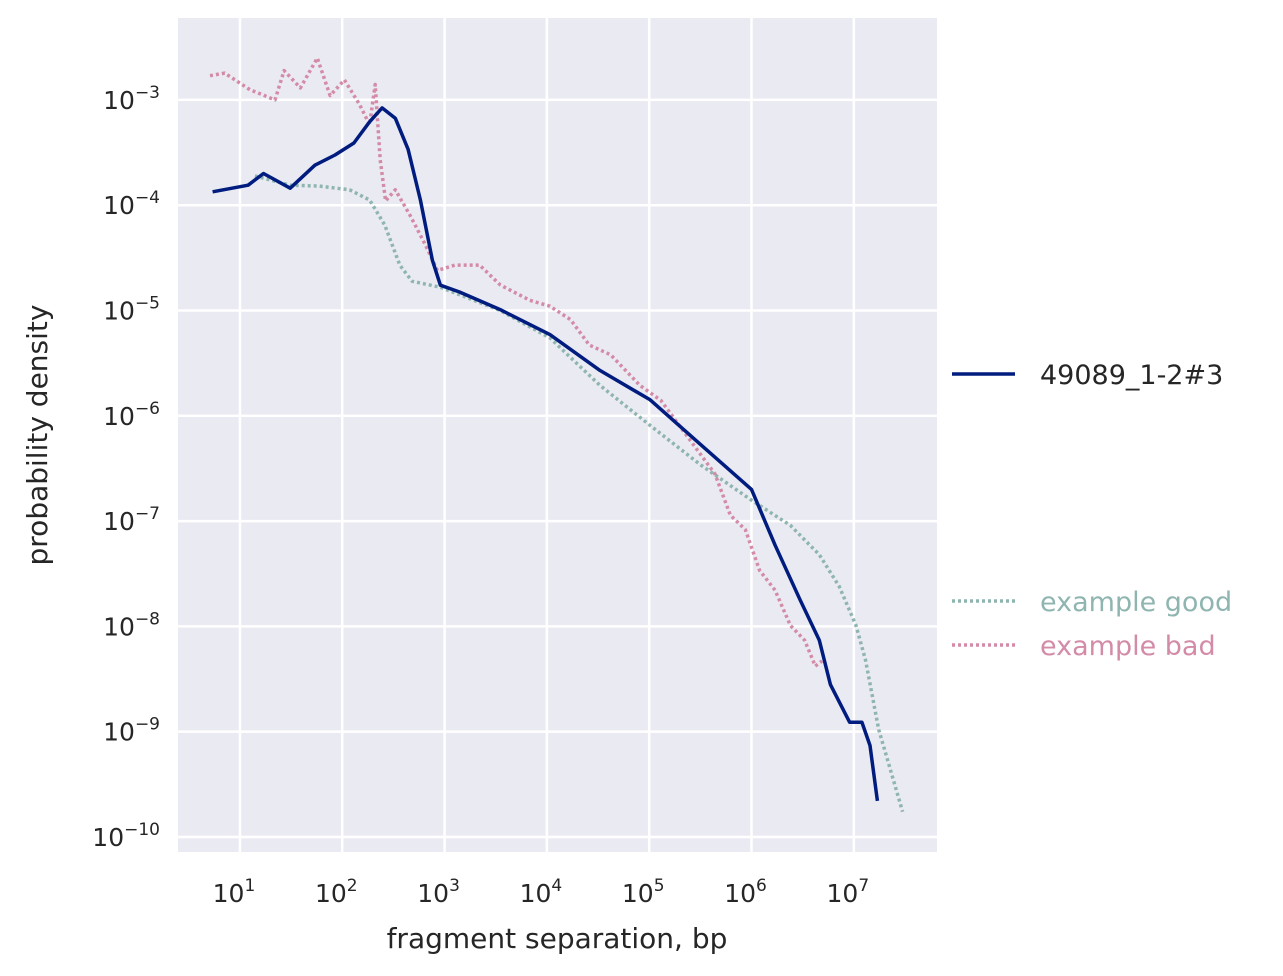 The width and height of the screenshot is (1283, 976). What do you see at coordinates (131, 415) in the screenshot?
I see `y-tick-label: 10⁻⁶` at bounding box center [131, 415].